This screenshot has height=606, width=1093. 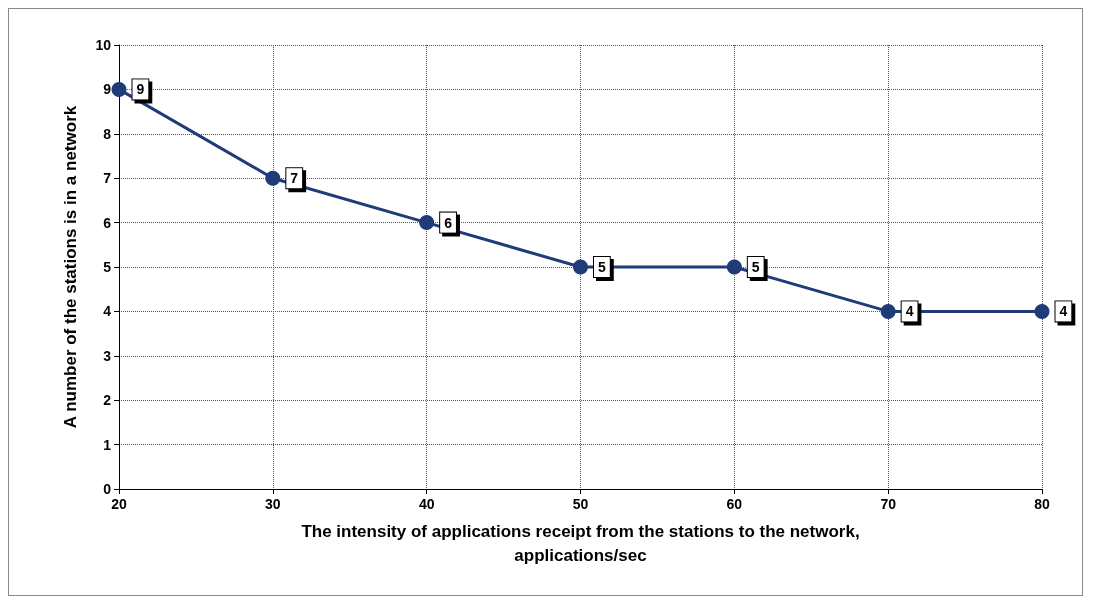 What do you see at coordinates (103, 45) in the screenshot?
I see `y-tick-label: 10` at bounding box center [103, 45].